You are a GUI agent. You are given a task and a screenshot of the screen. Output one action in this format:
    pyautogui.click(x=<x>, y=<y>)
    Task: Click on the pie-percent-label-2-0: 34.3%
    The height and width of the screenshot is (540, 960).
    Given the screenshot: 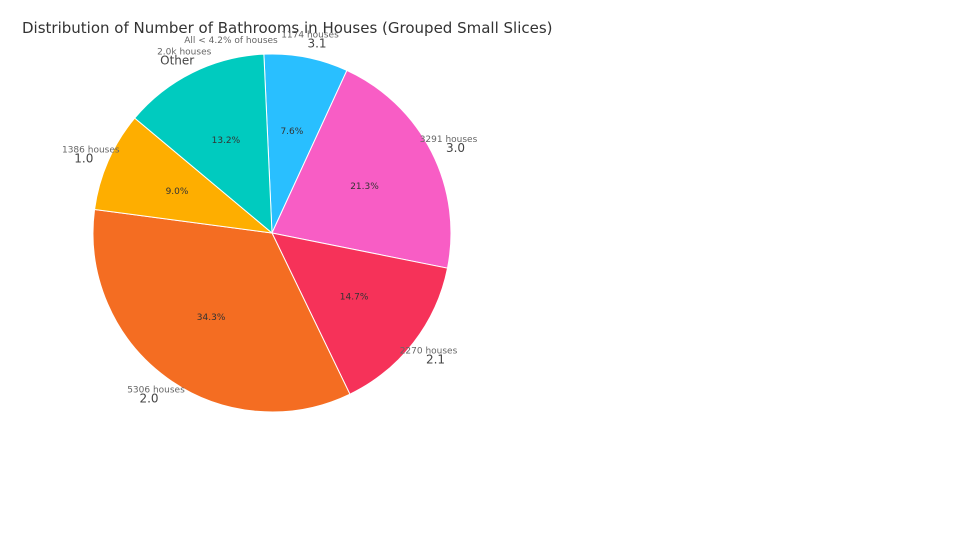 What is the action you would take?
    pyautogui.click(x=211, y=318)
    